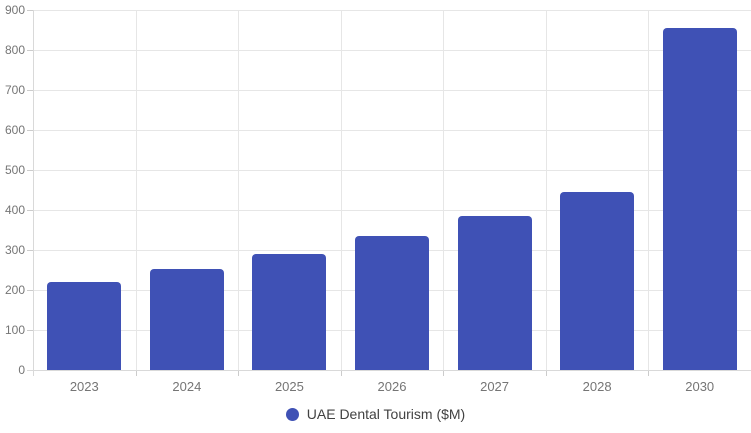 Image resolution: width=751 pixels, height=433 pixels. What do you see at coordinates (14, 130) in the screenshot?
I see `y-axis-tick-label: 600` at bounding box center [14, 130].